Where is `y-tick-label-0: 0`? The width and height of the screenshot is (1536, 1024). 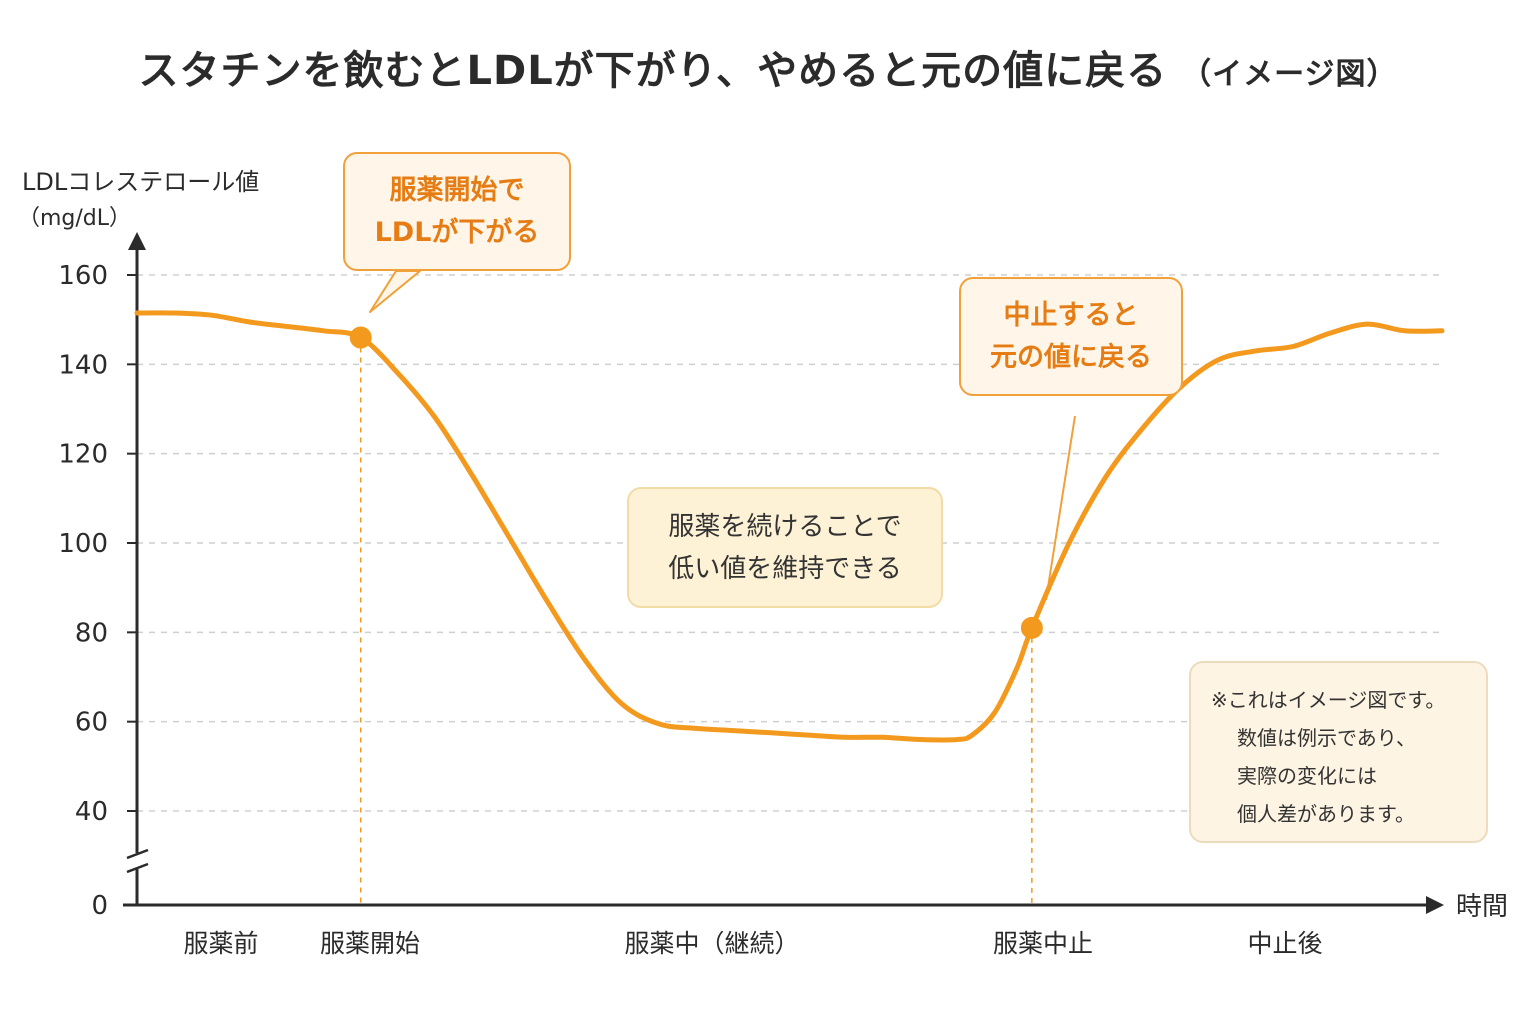
y-tick-label-0: 0 is located at coordinates (99, 906).